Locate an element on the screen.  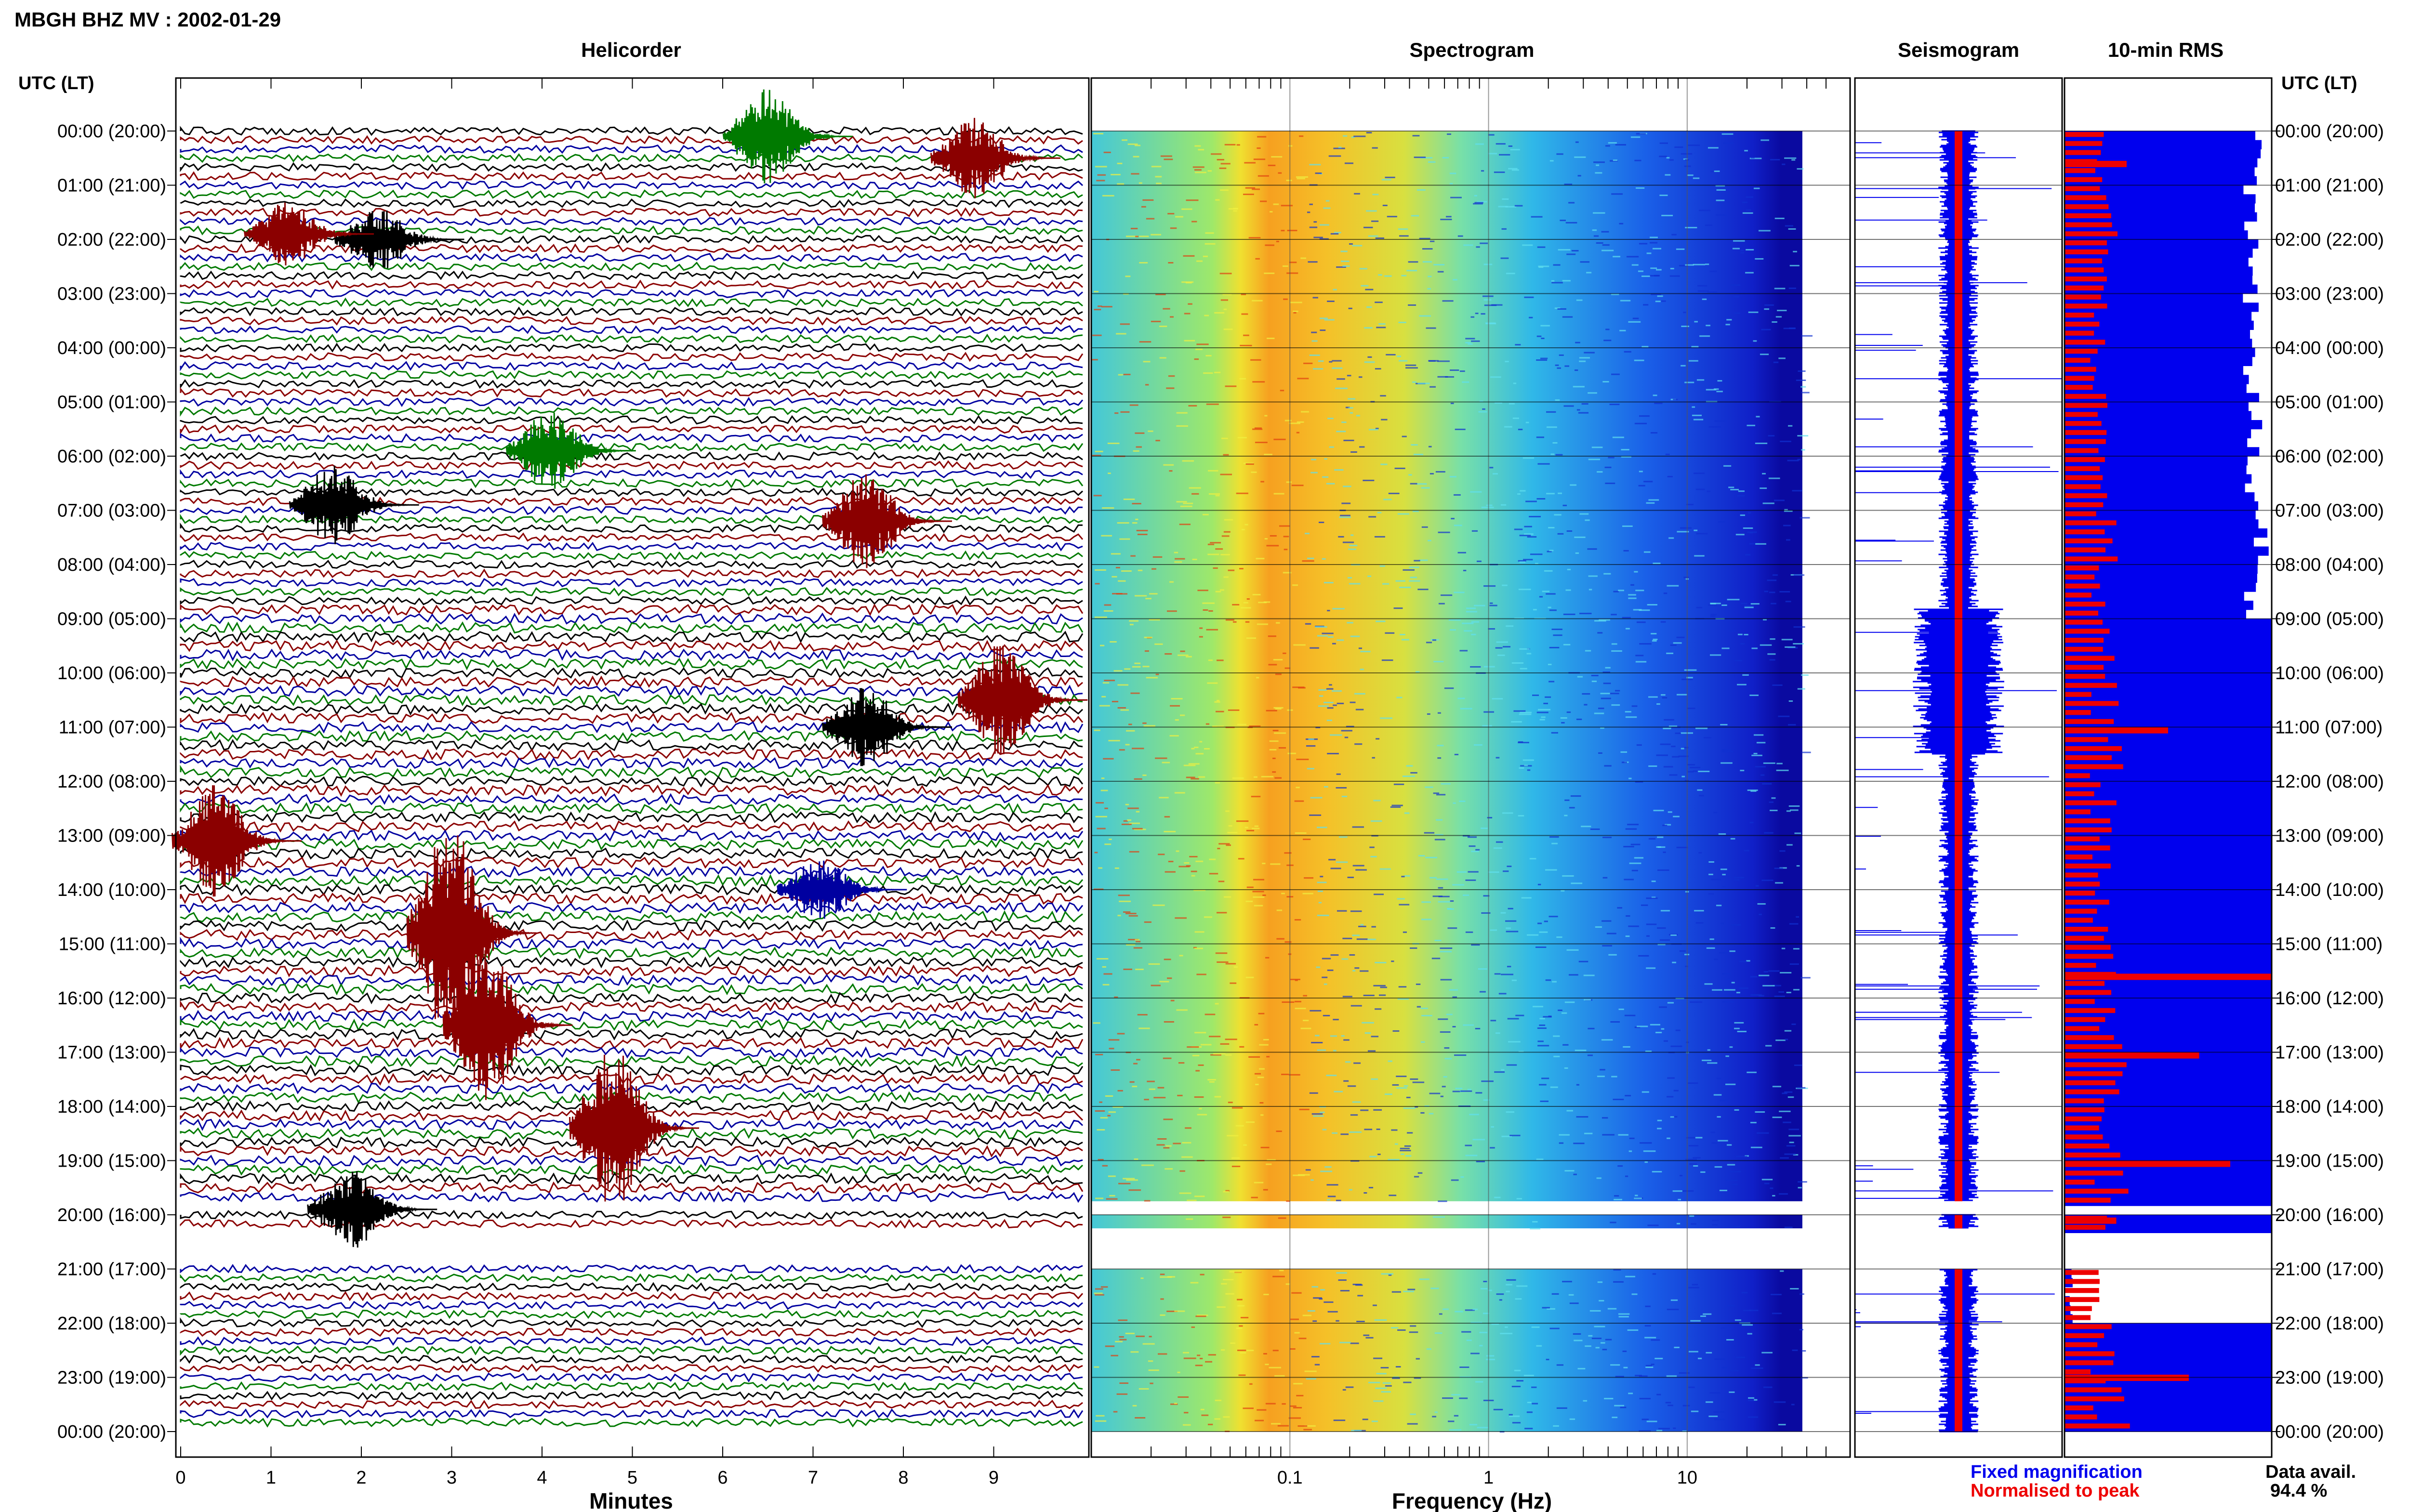
time-label: 18:00 (14:00) is located at coordinates (111, 1107).